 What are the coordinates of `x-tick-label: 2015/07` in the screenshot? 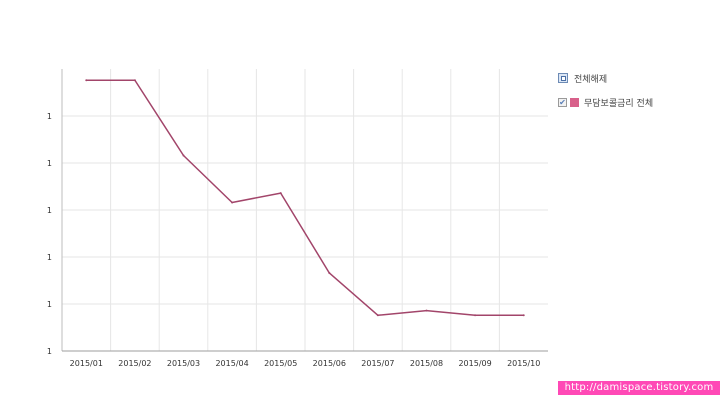 It's located at (377, 363).